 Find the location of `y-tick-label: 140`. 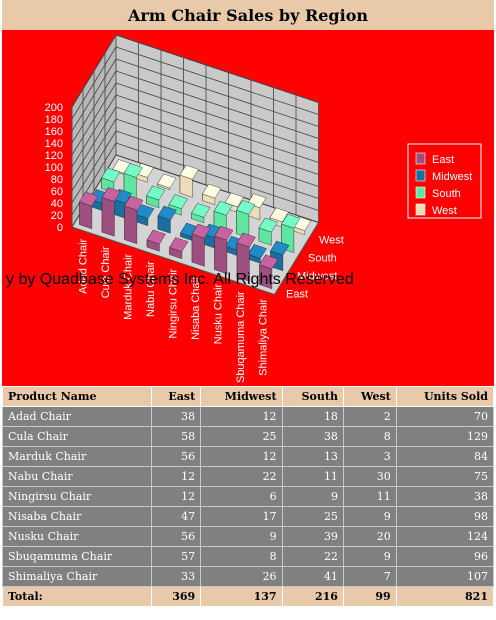

y-tick-label: 140 is located at coordinates (54, 144).